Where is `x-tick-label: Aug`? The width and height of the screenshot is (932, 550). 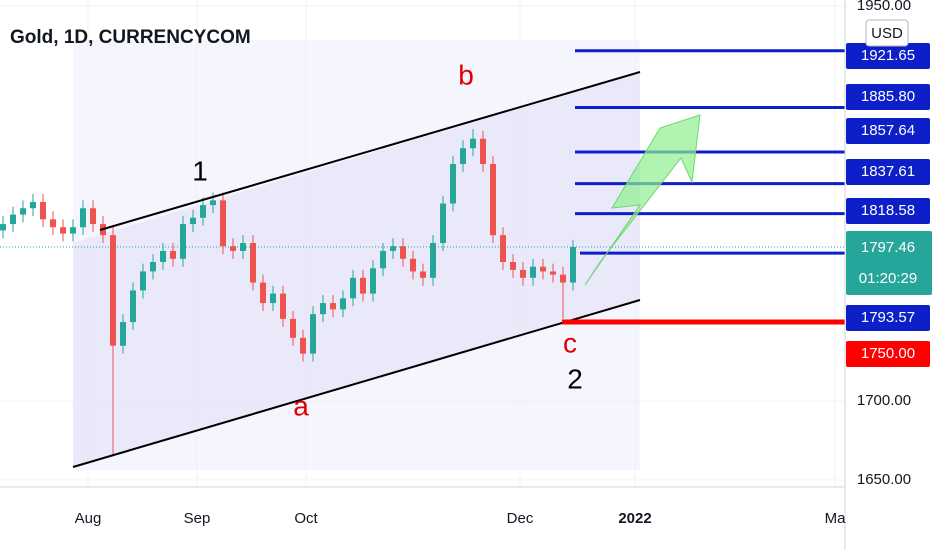 x-tick-label: Aug is located at coordinates (88, 518).